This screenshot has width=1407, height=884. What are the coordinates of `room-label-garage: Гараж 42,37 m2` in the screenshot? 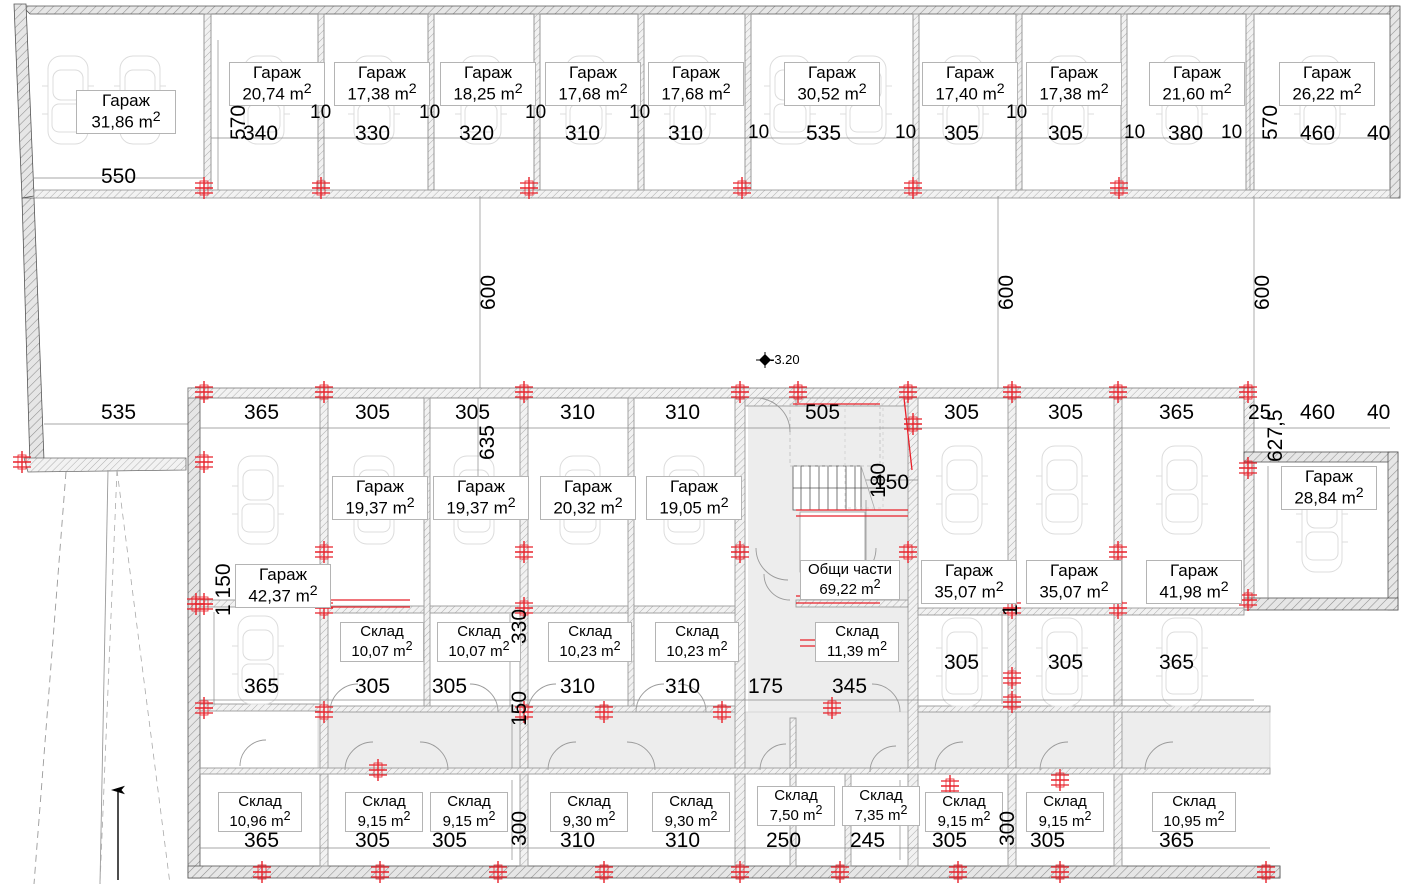 It's located at (283, 586).